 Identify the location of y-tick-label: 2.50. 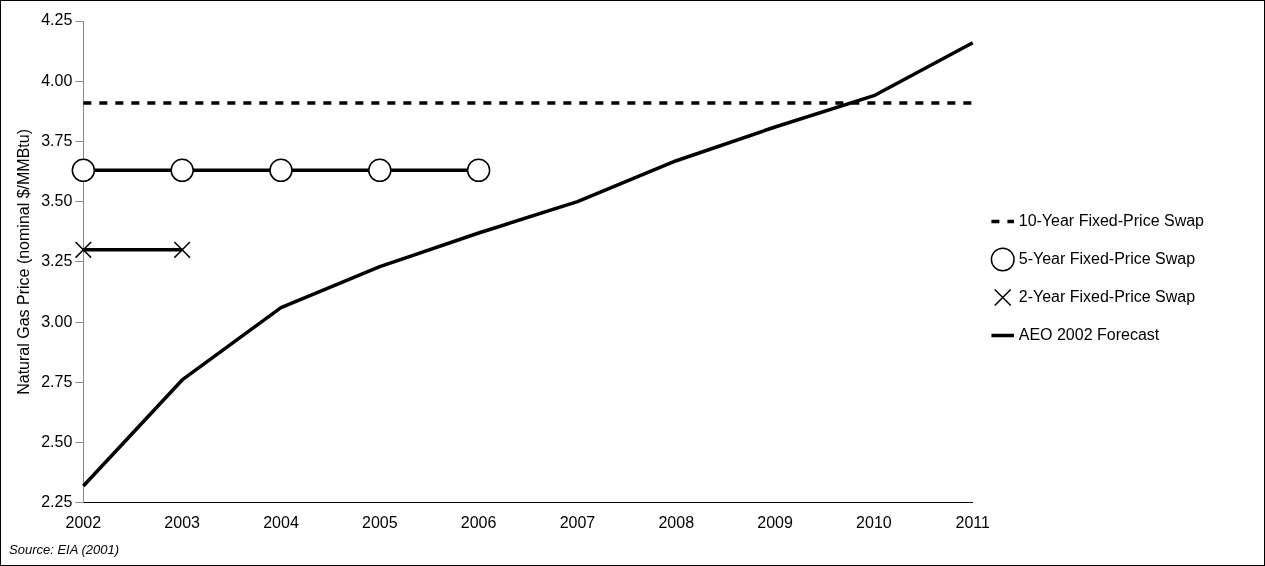
(57, 441).